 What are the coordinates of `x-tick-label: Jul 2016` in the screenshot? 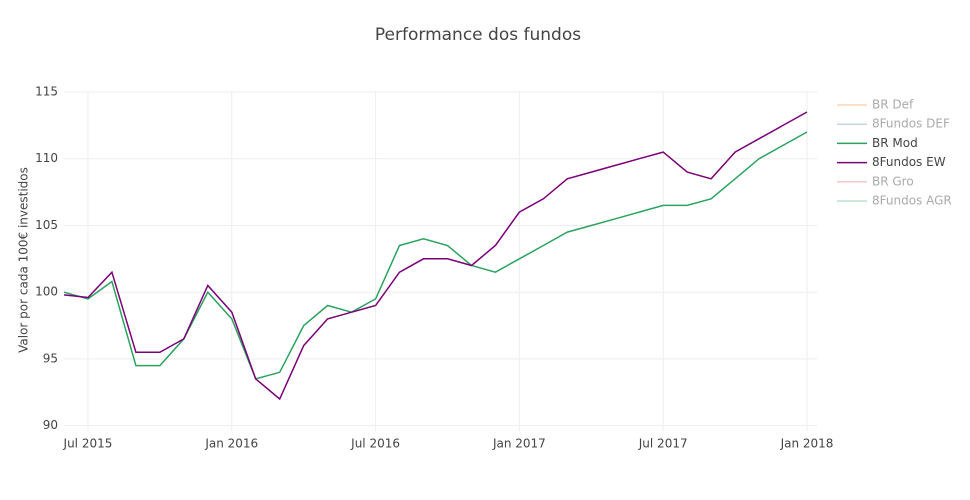 It's located at (375, 444).